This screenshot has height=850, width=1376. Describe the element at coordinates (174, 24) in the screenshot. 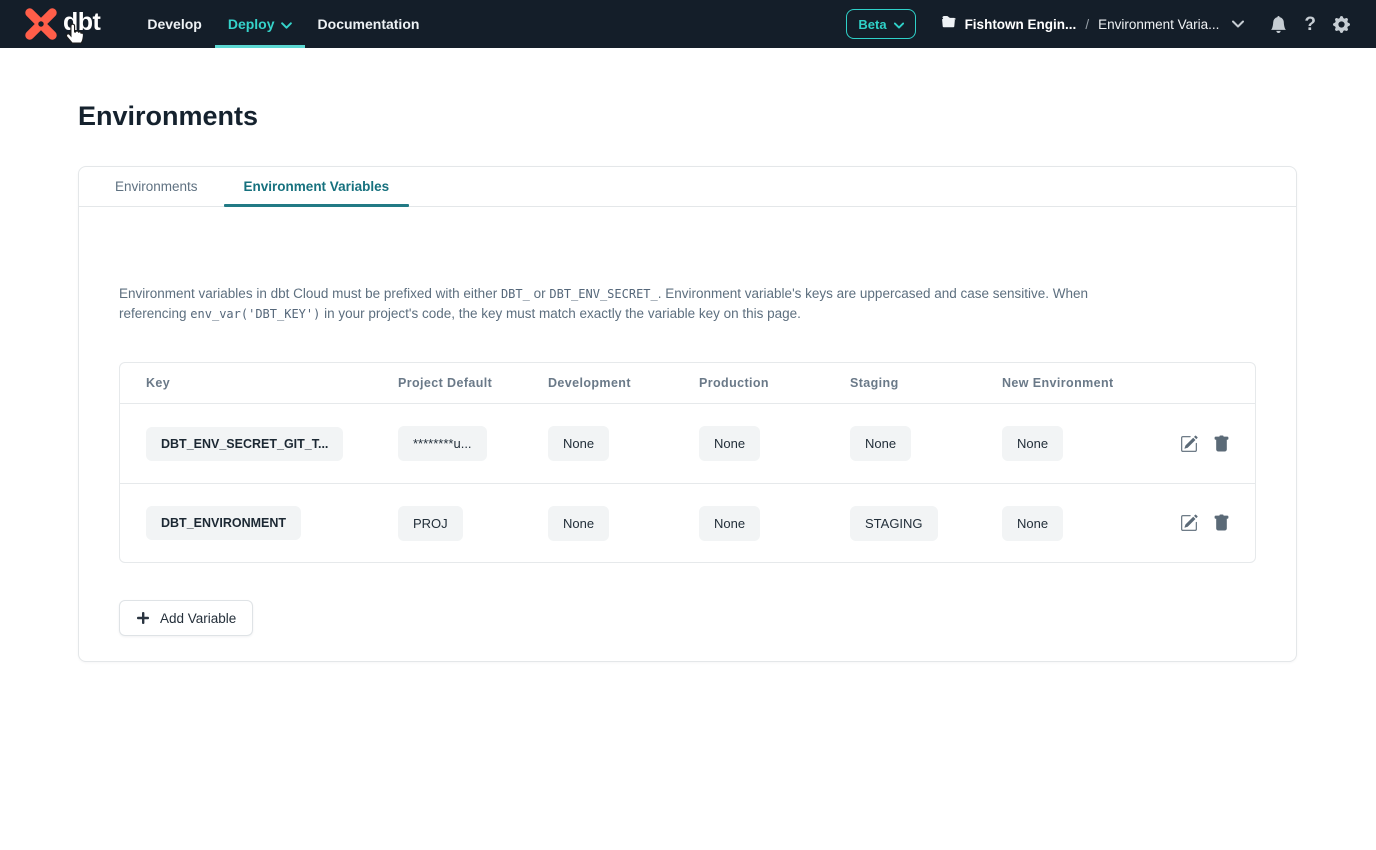

I see `nav-item-develop: Develop` at that location.